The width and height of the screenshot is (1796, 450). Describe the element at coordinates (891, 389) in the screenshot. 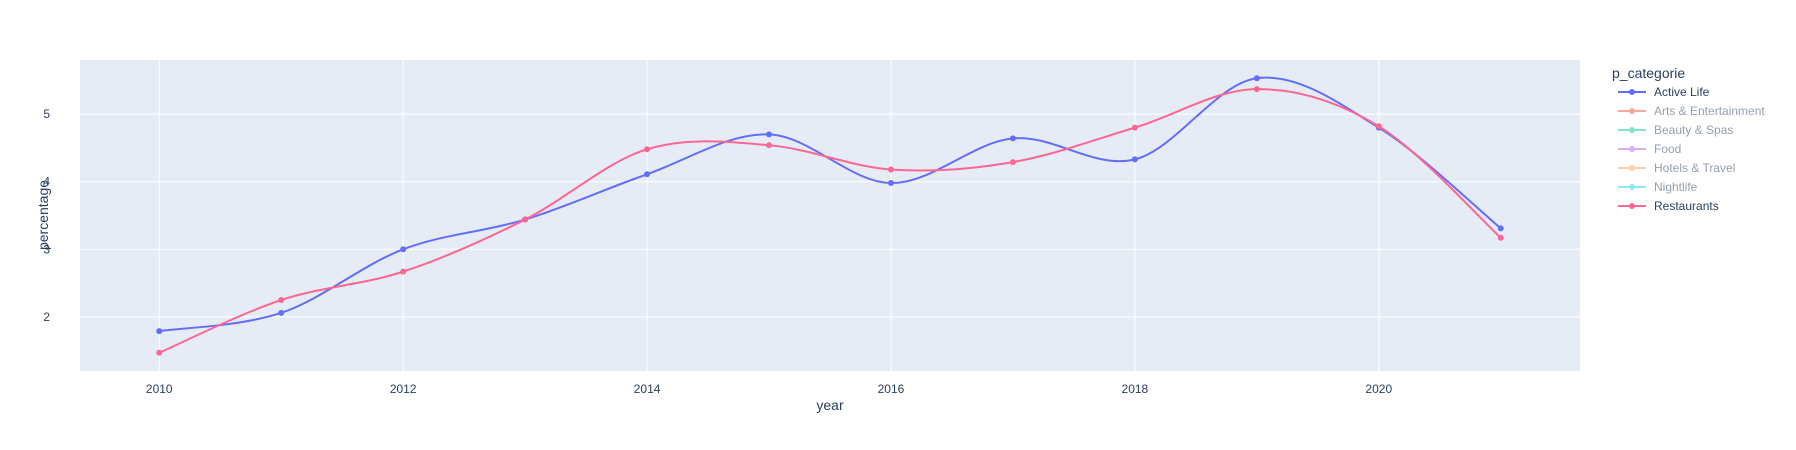

I see `x-tick-label: 2016` at that location.